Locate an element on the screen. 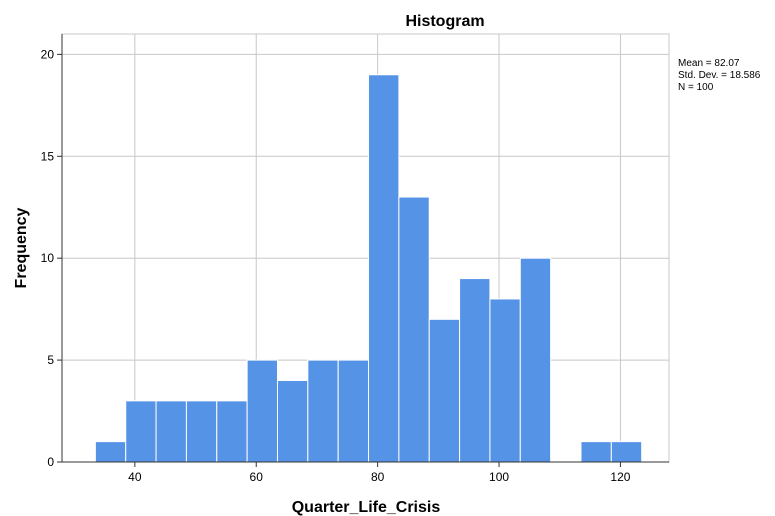 This screenshot has width=775, height=516. y-tick-label: 15 is located at coordinates (48, 156).